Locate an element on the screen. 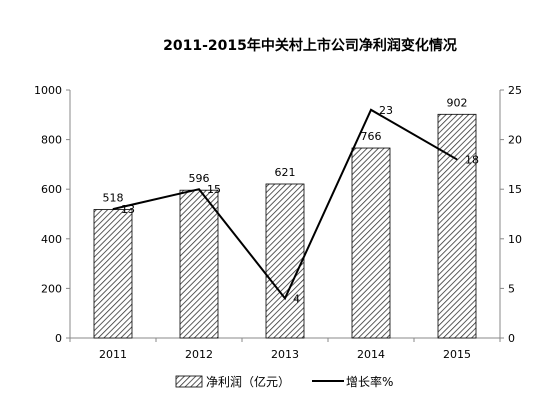 This screenshot has height=401, width=547. left-tick-label: 200 is located at coordinates (51, 288).